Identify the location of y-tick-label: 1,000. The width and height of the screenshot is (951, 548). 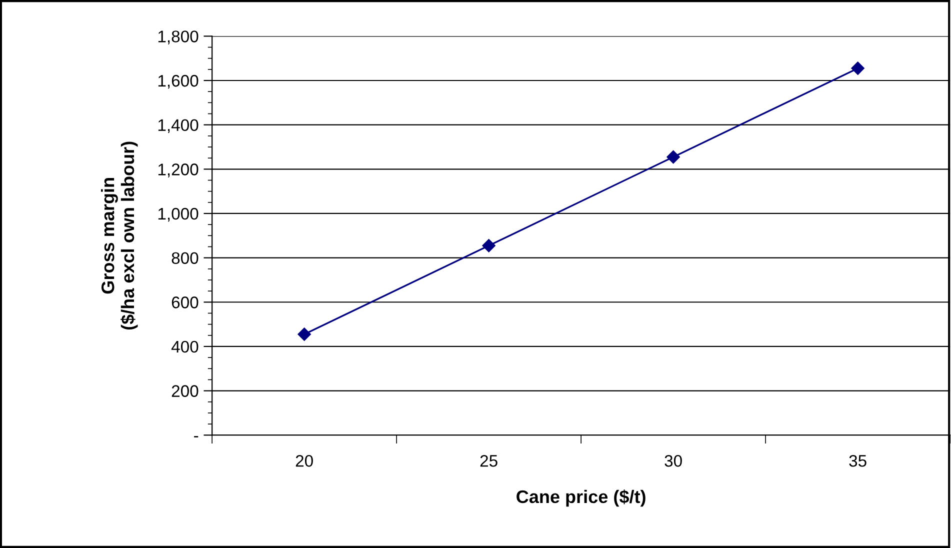
(178, 215).